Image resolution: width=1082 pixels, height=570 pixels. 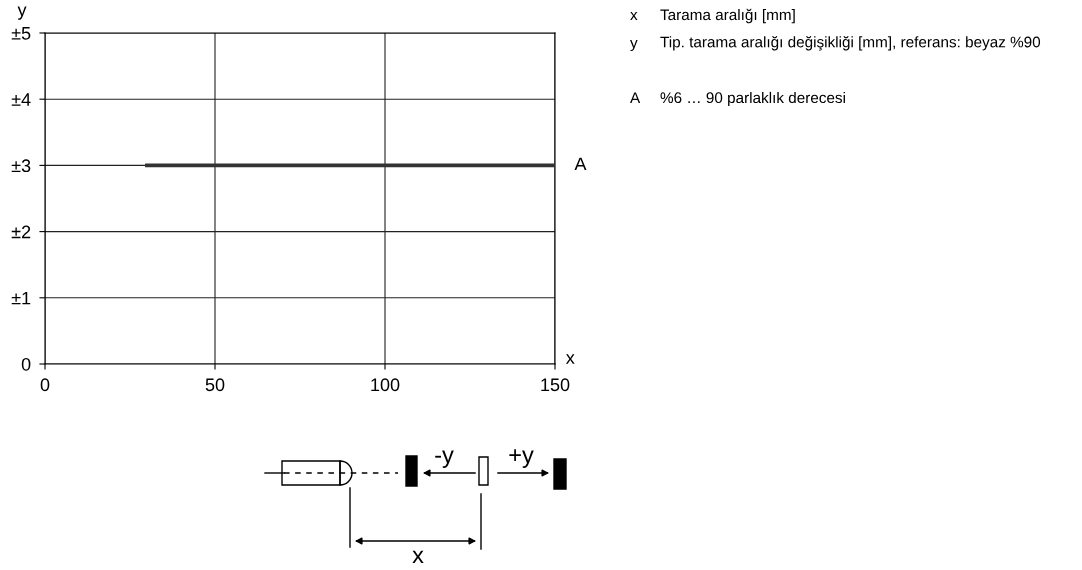 I want to click on x-tick-label: 100, so click(x=385, y=385).